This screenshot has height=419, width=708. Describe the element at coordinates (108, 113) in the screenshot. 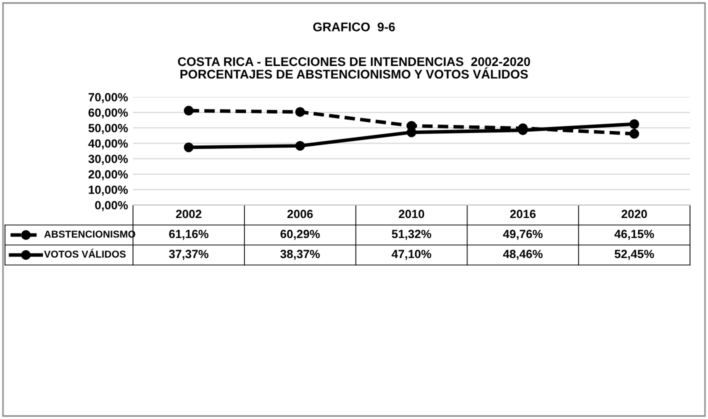

I see `y-tick-label: 60,00%` at that location.